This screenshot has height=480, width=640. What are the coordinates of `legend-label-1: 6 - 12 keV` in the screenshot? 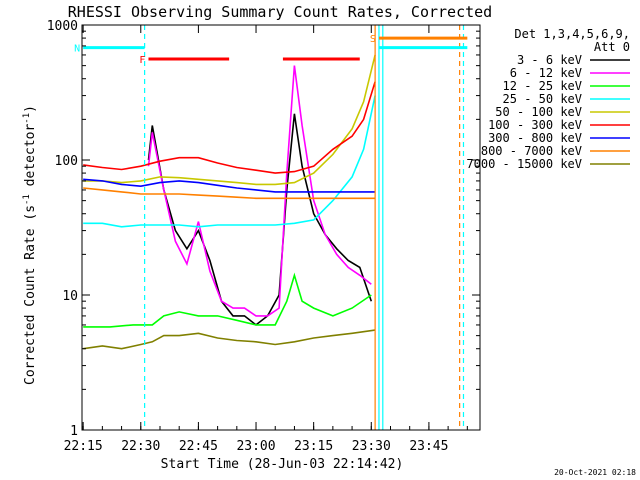 It's located at (546, 73).